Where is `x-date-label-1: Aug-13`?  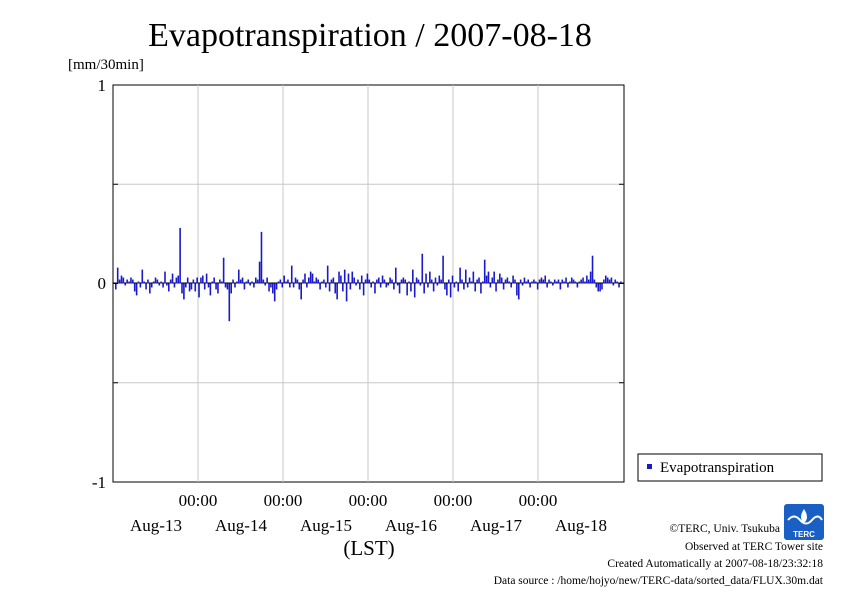
x-date-label-1: Aug-13 is located at coordinates (156, 525).